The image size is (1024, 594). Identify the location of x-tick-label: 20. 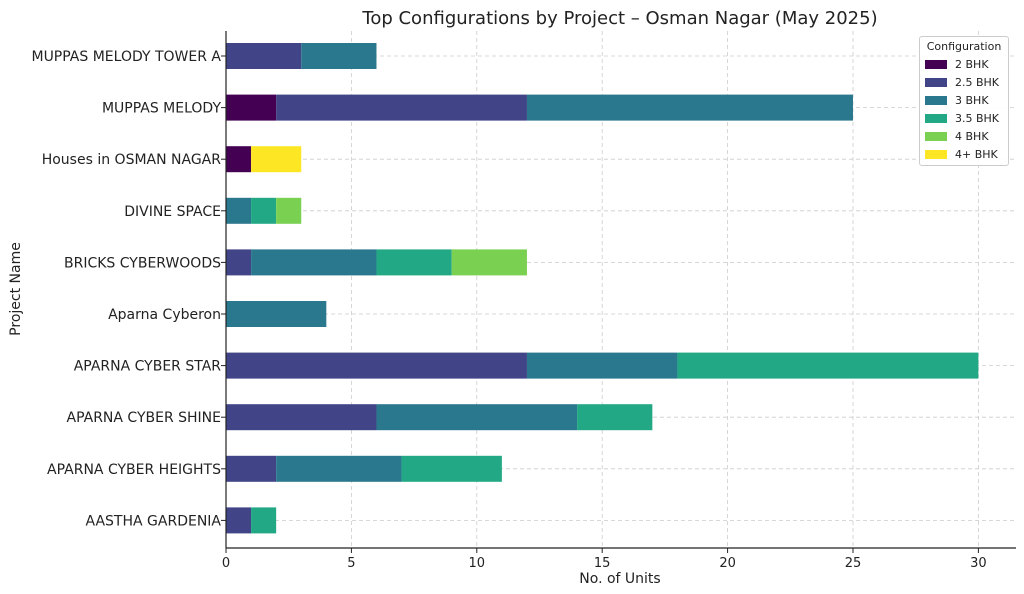
(727, 563).